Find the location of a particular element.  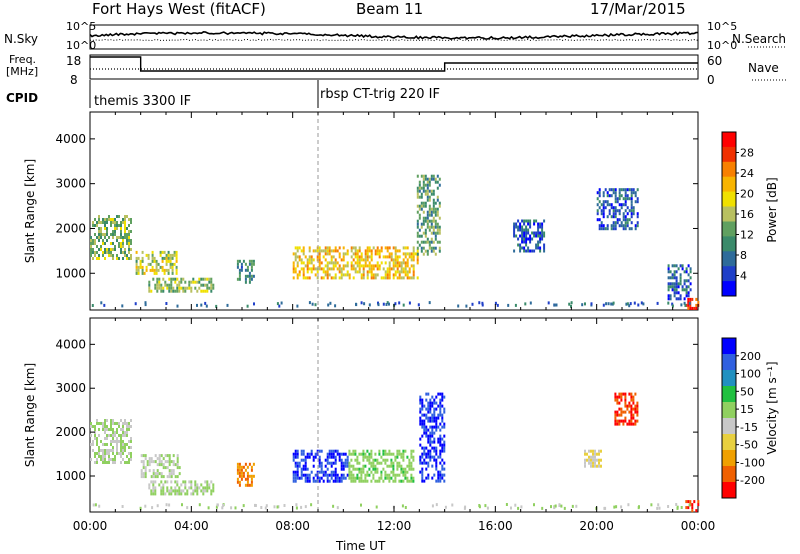

x-tick-label: 12:00 is located at coordinates (394, 526).